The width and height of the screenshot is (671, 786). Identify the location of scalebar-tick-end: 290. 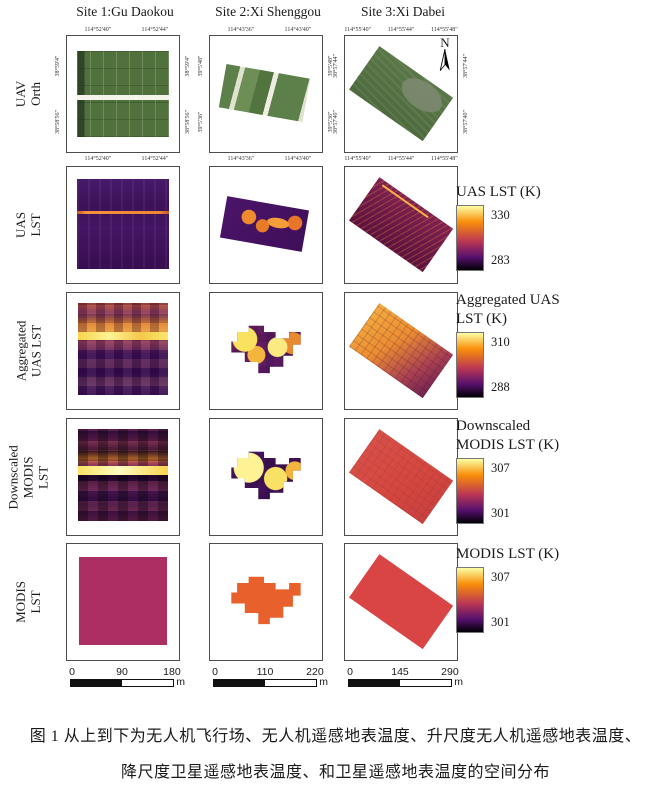
(450, 672).